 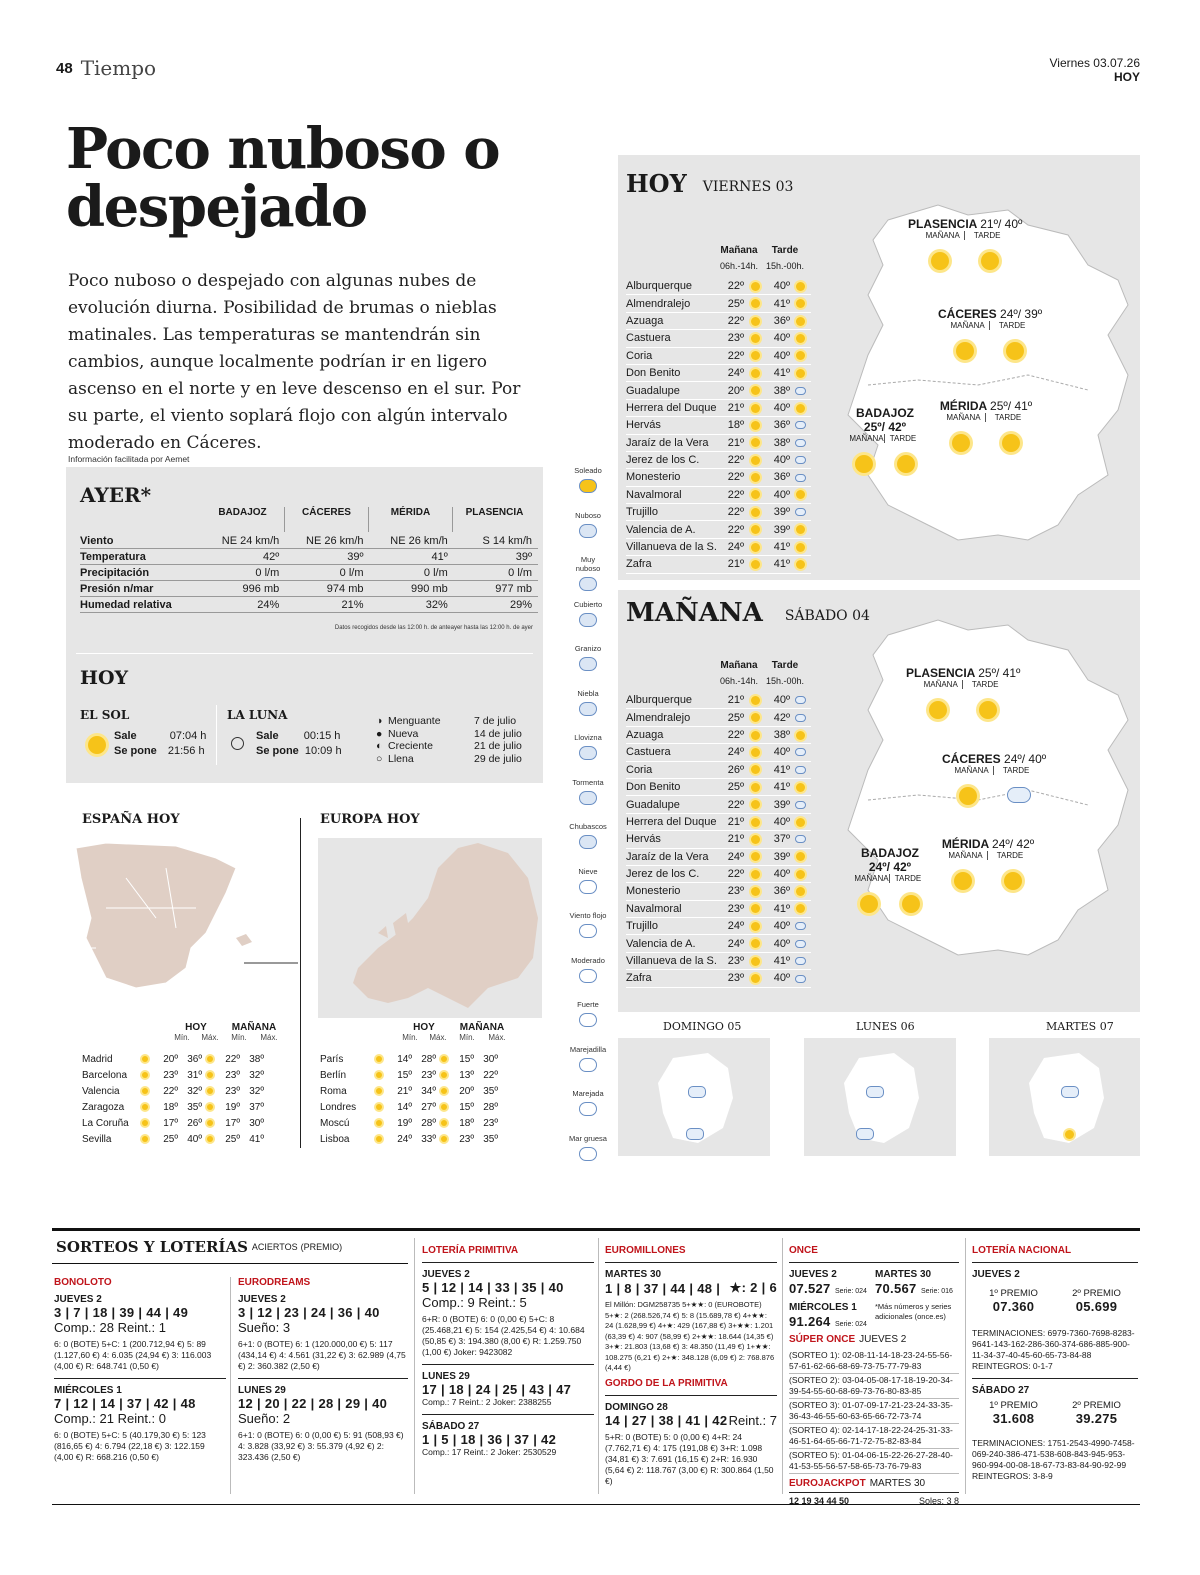 I want to click on day-label: LUNES 06, so click(x=885, y=1026).